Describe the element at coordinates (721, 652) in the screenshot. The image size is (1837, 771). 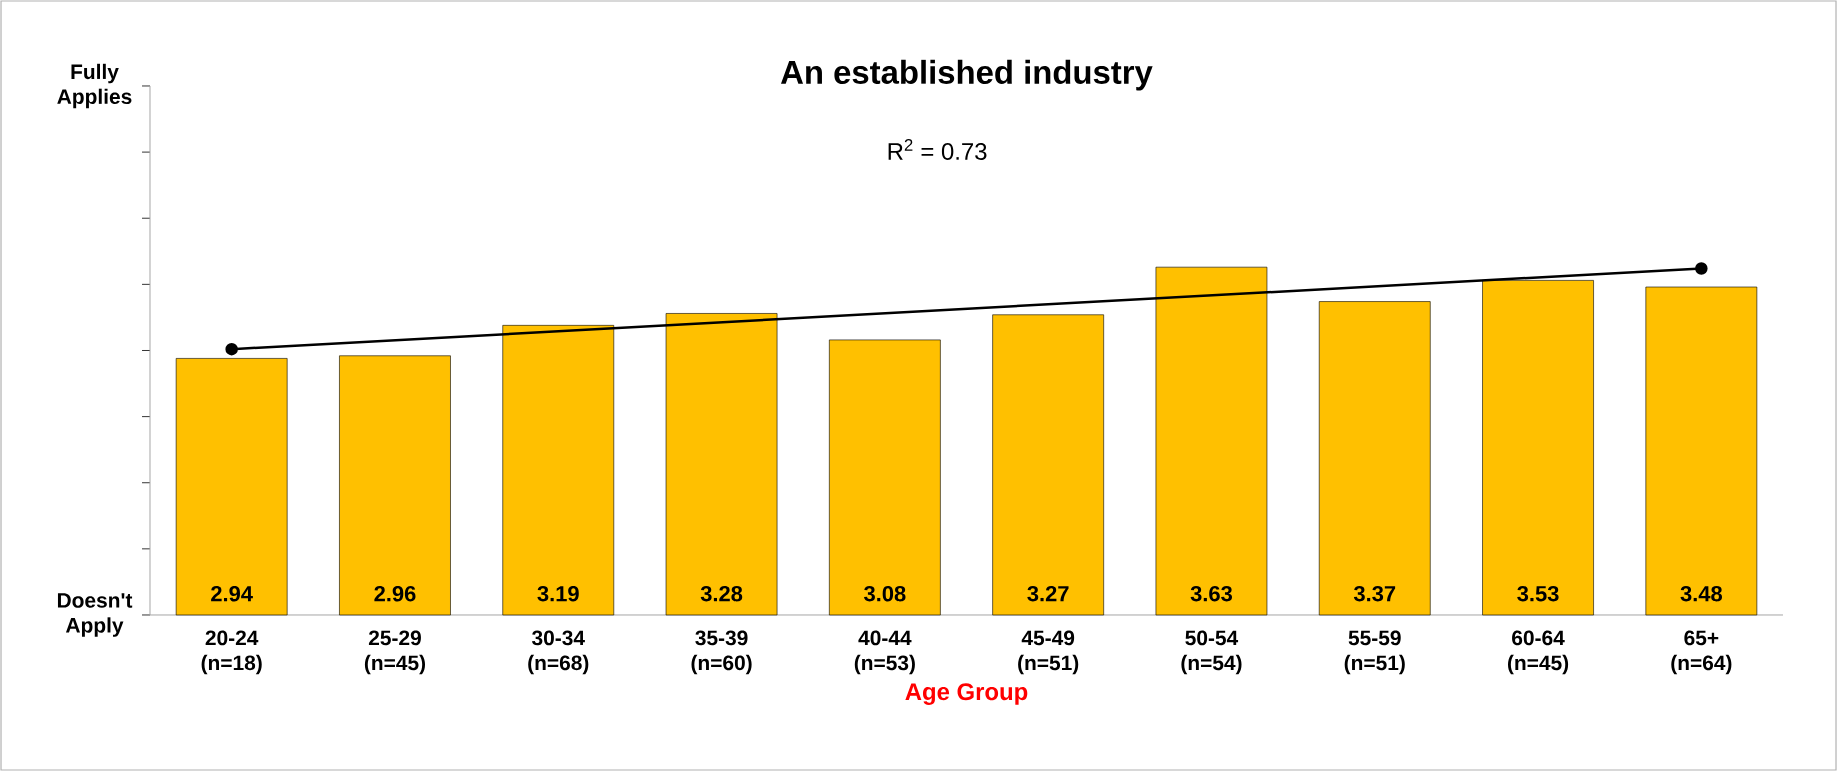
I see `x-tick-label: 35-39 (n=60)` at that location.